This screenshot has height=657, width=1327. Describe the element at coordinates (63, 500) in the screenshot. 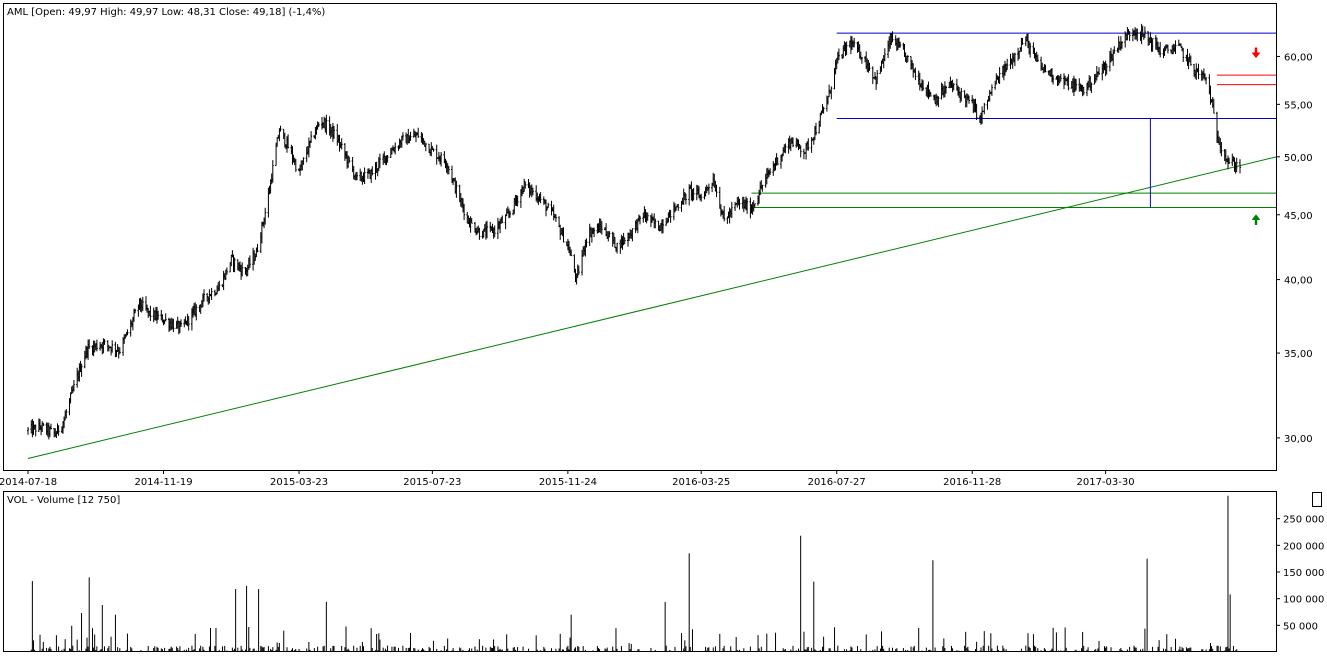

I see `volume-panel-title: VOL - Volume [12 750]` at that location.